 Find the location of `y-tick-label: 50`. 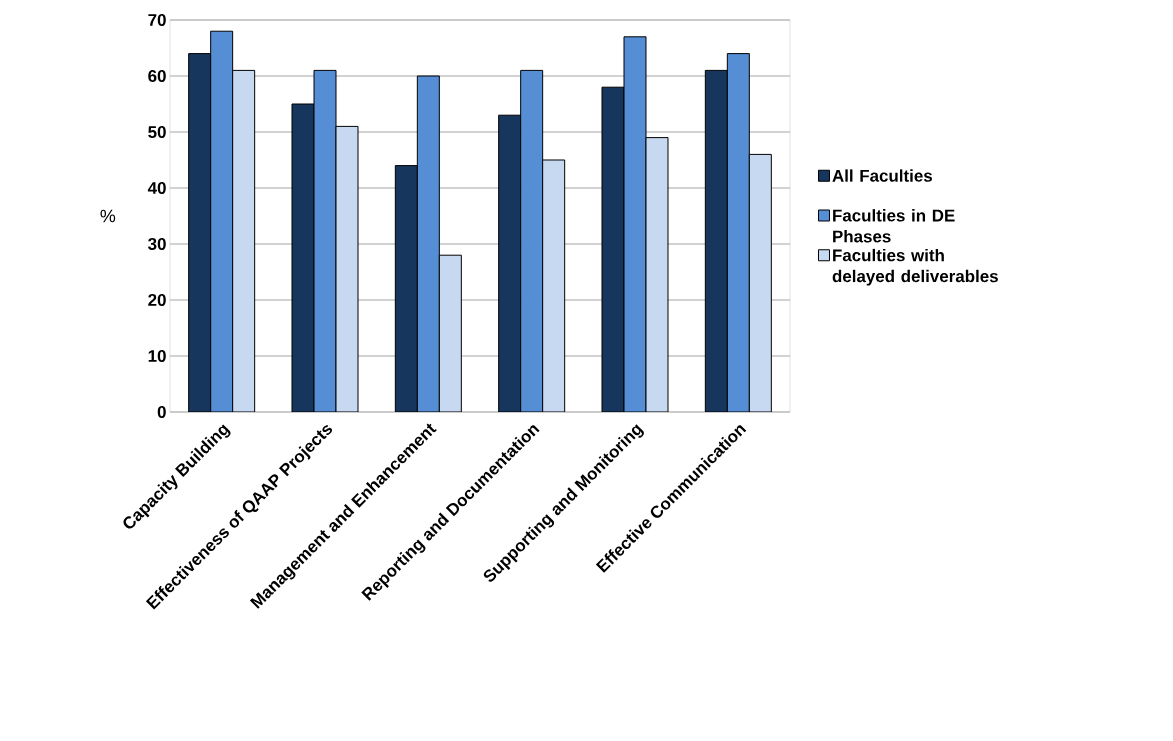

y-tick-label: 50 is located at coordinates (157, 132).